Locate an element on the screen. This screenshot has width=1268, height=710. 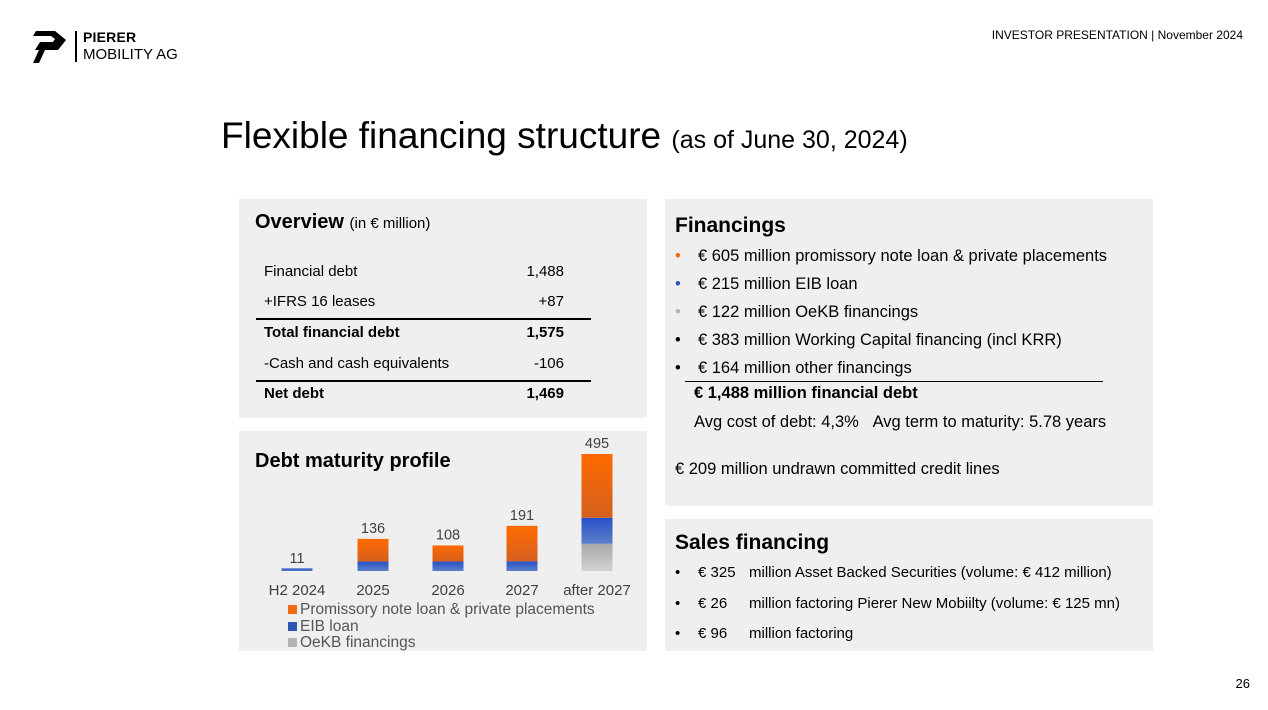
overview-row-value: -106 is located at coordinates (548, 363).